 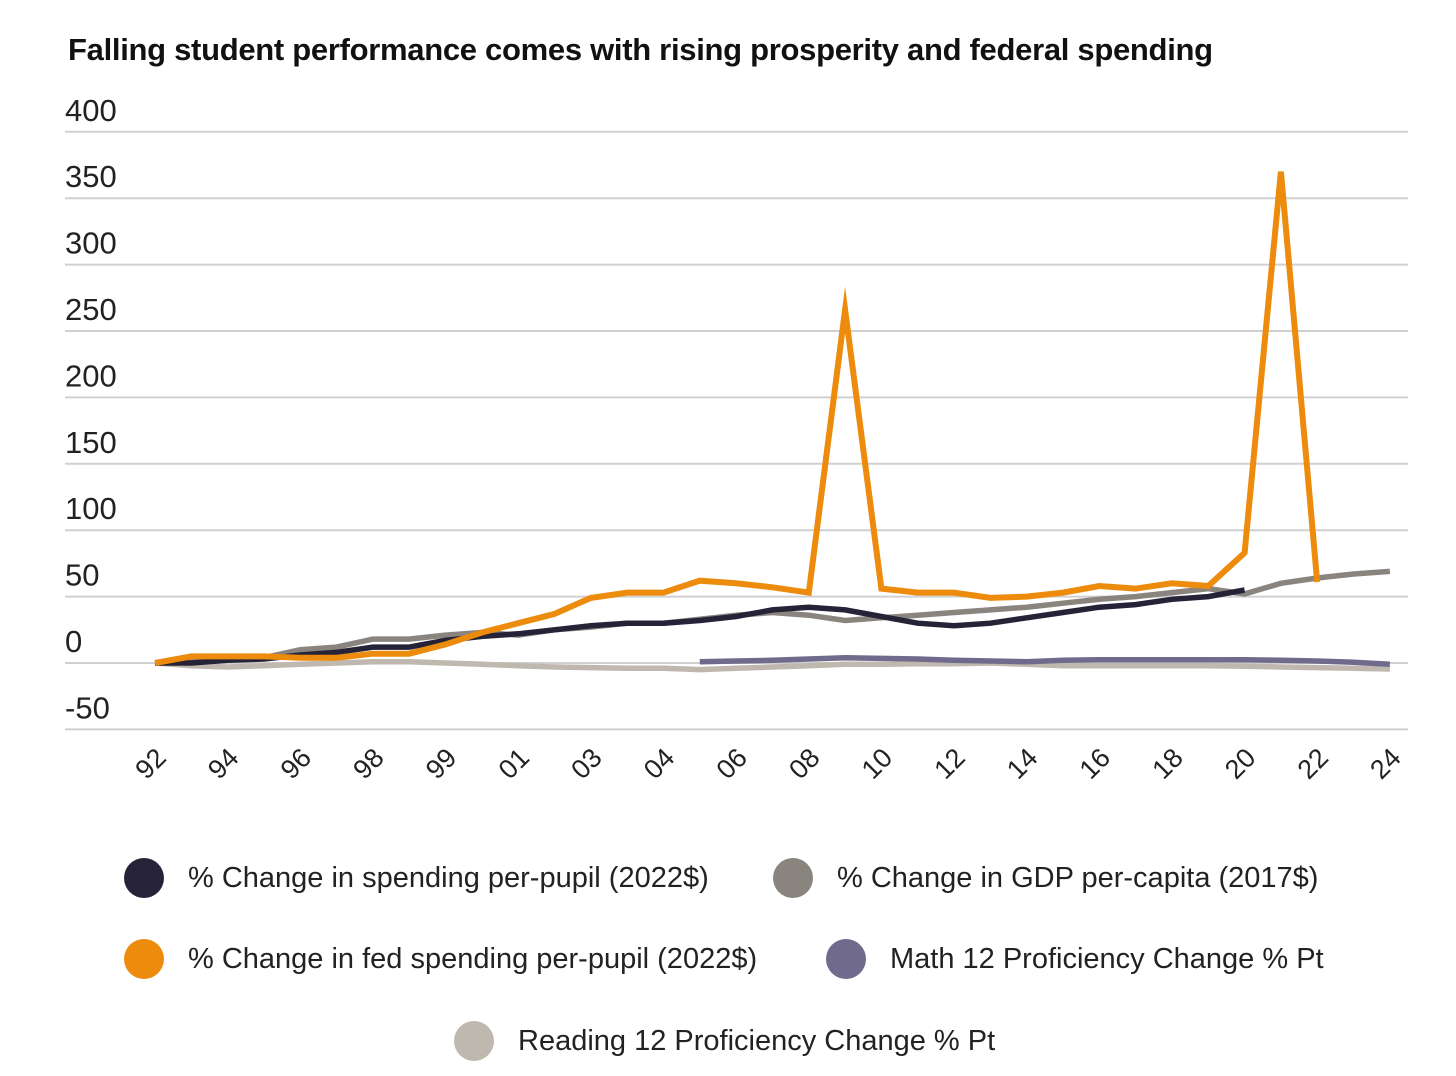 What do you see at coordinates (659, 763) in the screenshot?
I see `x-tick-label: 04` at bounding box center [659, 763].